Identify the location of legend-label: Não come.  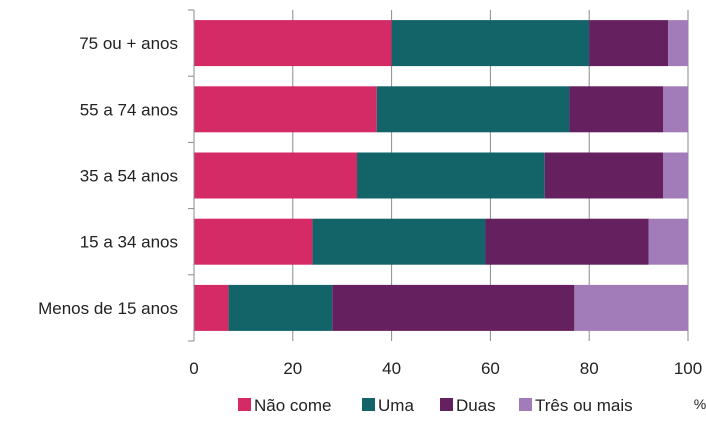
(292, 405).